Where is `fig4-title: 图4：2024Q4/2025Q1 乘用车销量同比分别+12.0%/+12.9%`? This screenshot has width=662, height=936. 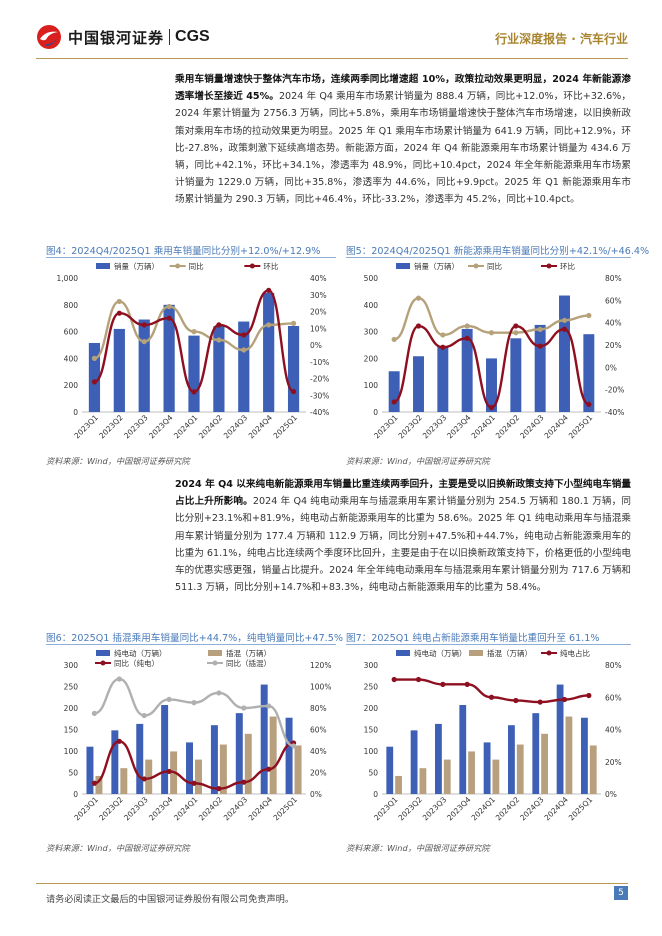 fig4-title: 图4：2024Q4/2025Q1 乘用车销量同比分别+12.0%/+12.9% is located at coordinates (183, 251).